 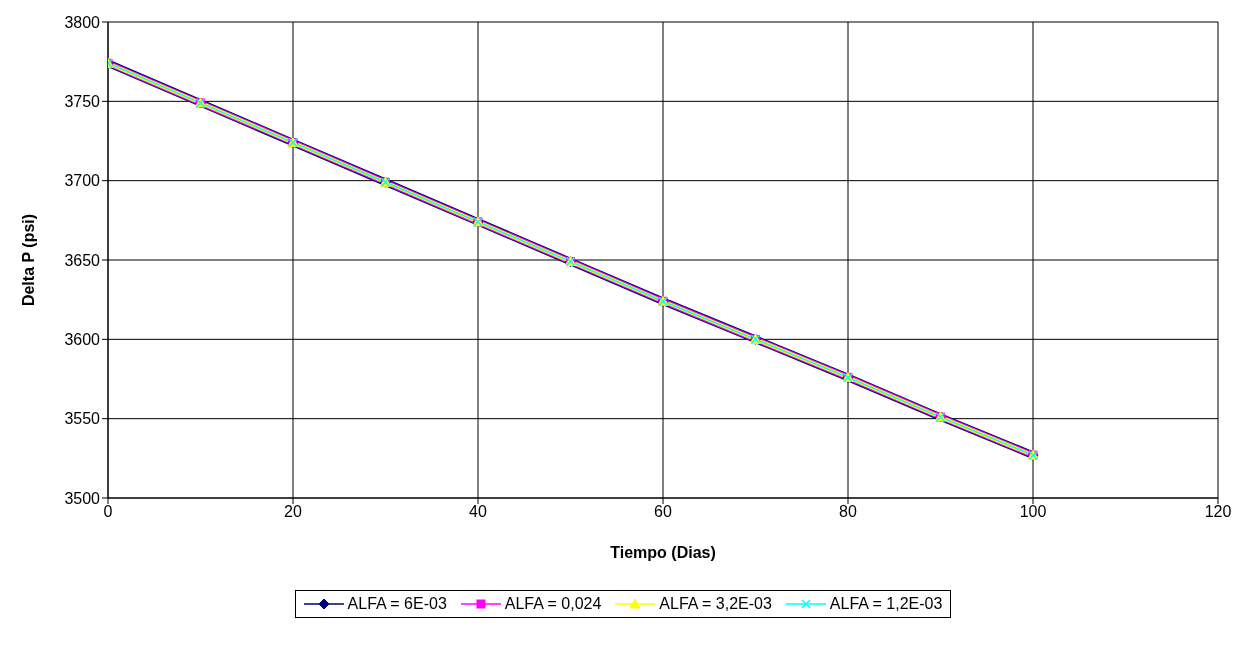 What do you see at coordinates (82, 340) in the screenshot?
I see `y-tick-label: 3600` at bounding box center [82, 340].